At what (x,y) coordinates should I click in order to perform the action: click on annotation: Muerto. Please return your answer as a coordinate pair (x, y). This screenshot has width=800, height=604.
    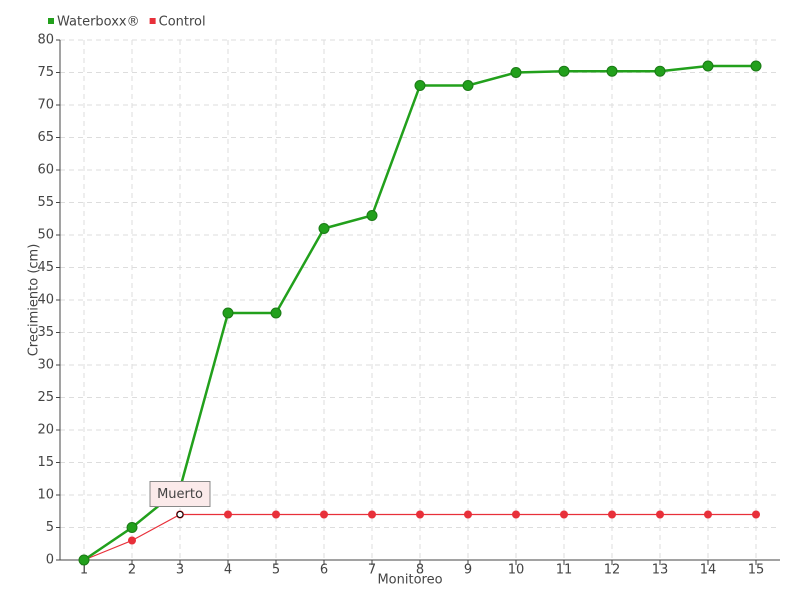
    Looking at the image, I should click on (180, 494).